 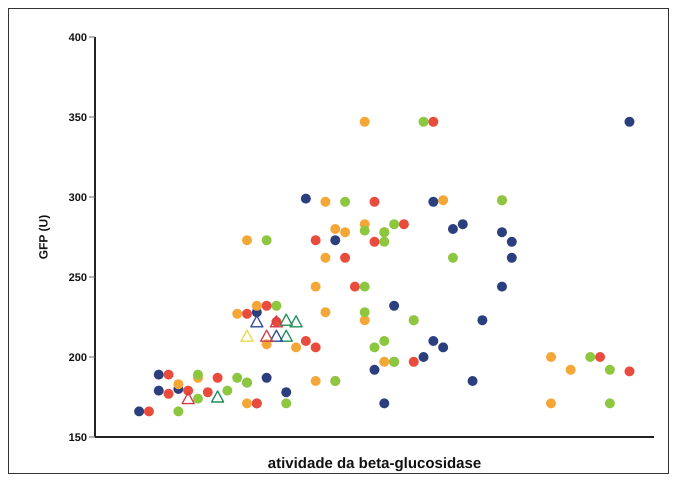 What do you see at coordinates (43, 237) in the screenshot?
I see `y-axis-title: GFP (U)` at bounding box center [43, 237].